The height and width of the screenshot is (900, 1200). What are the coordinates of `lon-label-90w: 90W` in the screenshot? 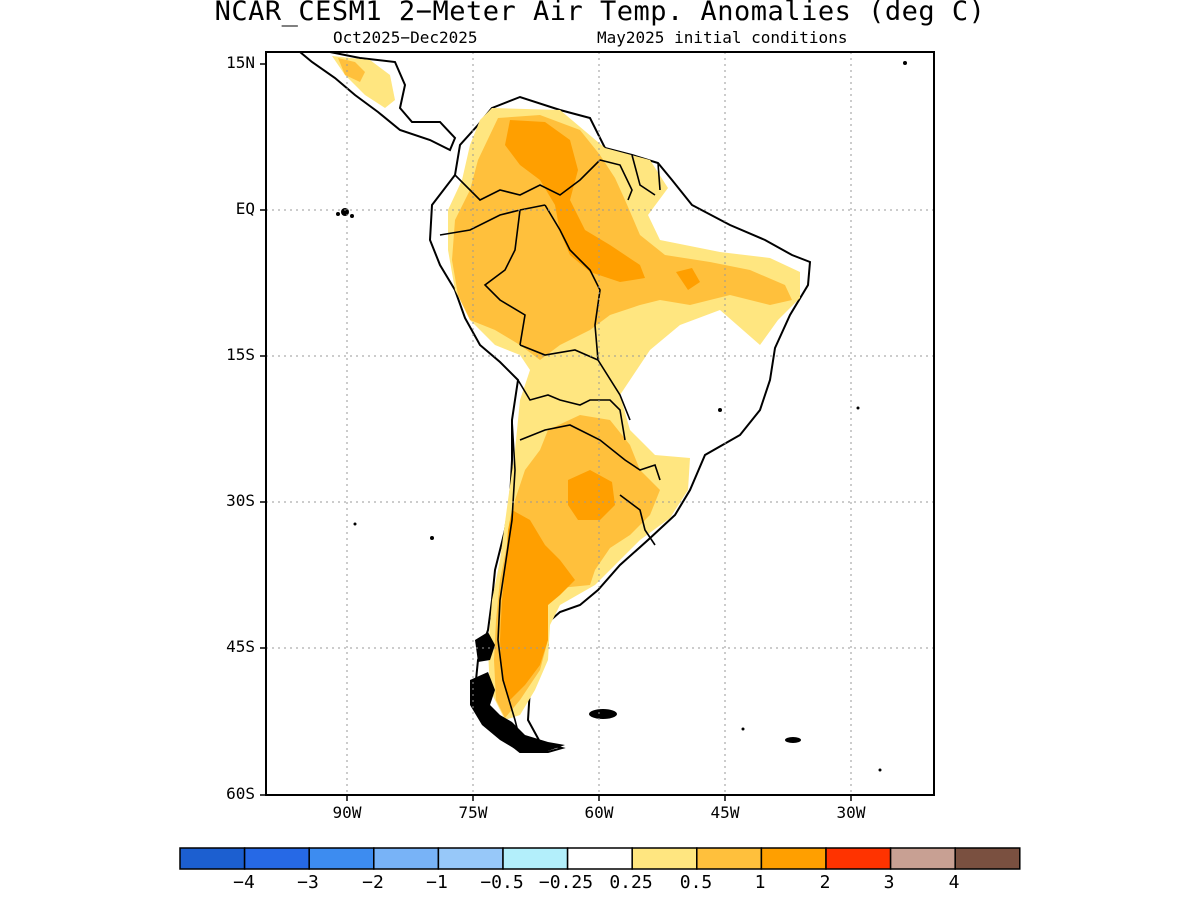 It's located at (347, 812).